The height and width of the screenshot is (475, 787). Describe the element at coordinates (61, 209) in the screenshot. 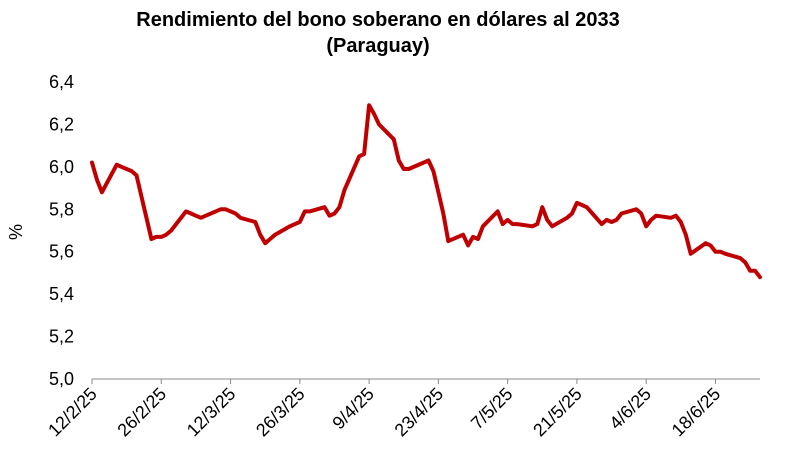

I see `y-tick-label: 5,8` at that location.